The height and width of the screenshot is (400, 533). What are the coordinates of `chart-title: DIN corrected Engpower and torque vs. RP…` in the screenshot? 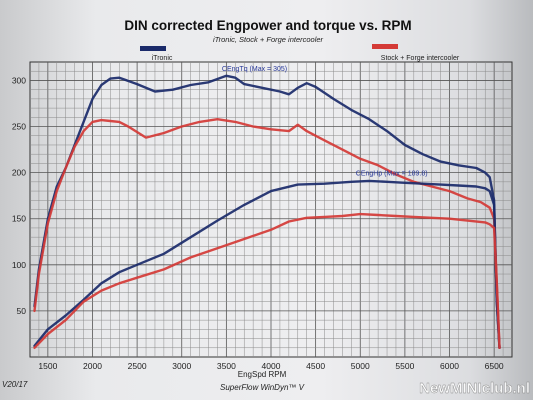 It's located at (267, 25).